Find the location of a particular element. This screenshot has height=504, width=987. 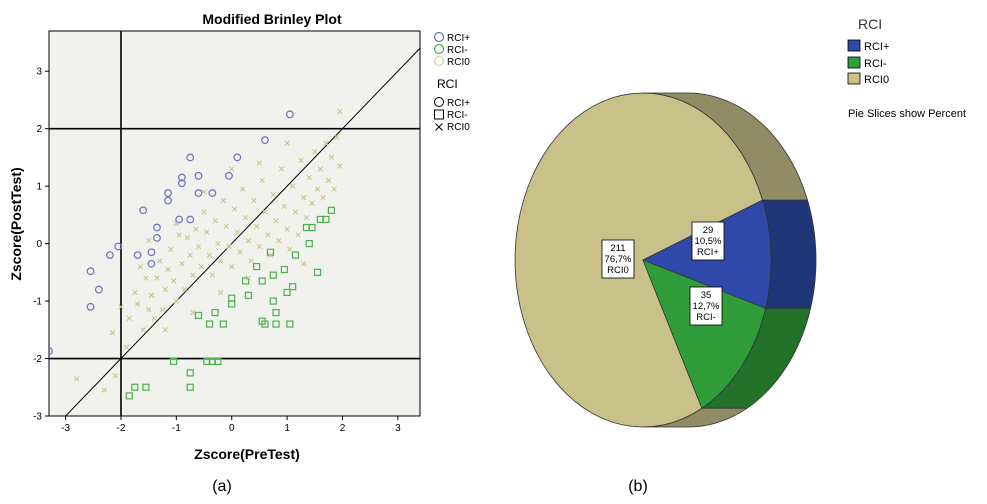

pie-legend-title: RCI is located at coordinates (870, 24).